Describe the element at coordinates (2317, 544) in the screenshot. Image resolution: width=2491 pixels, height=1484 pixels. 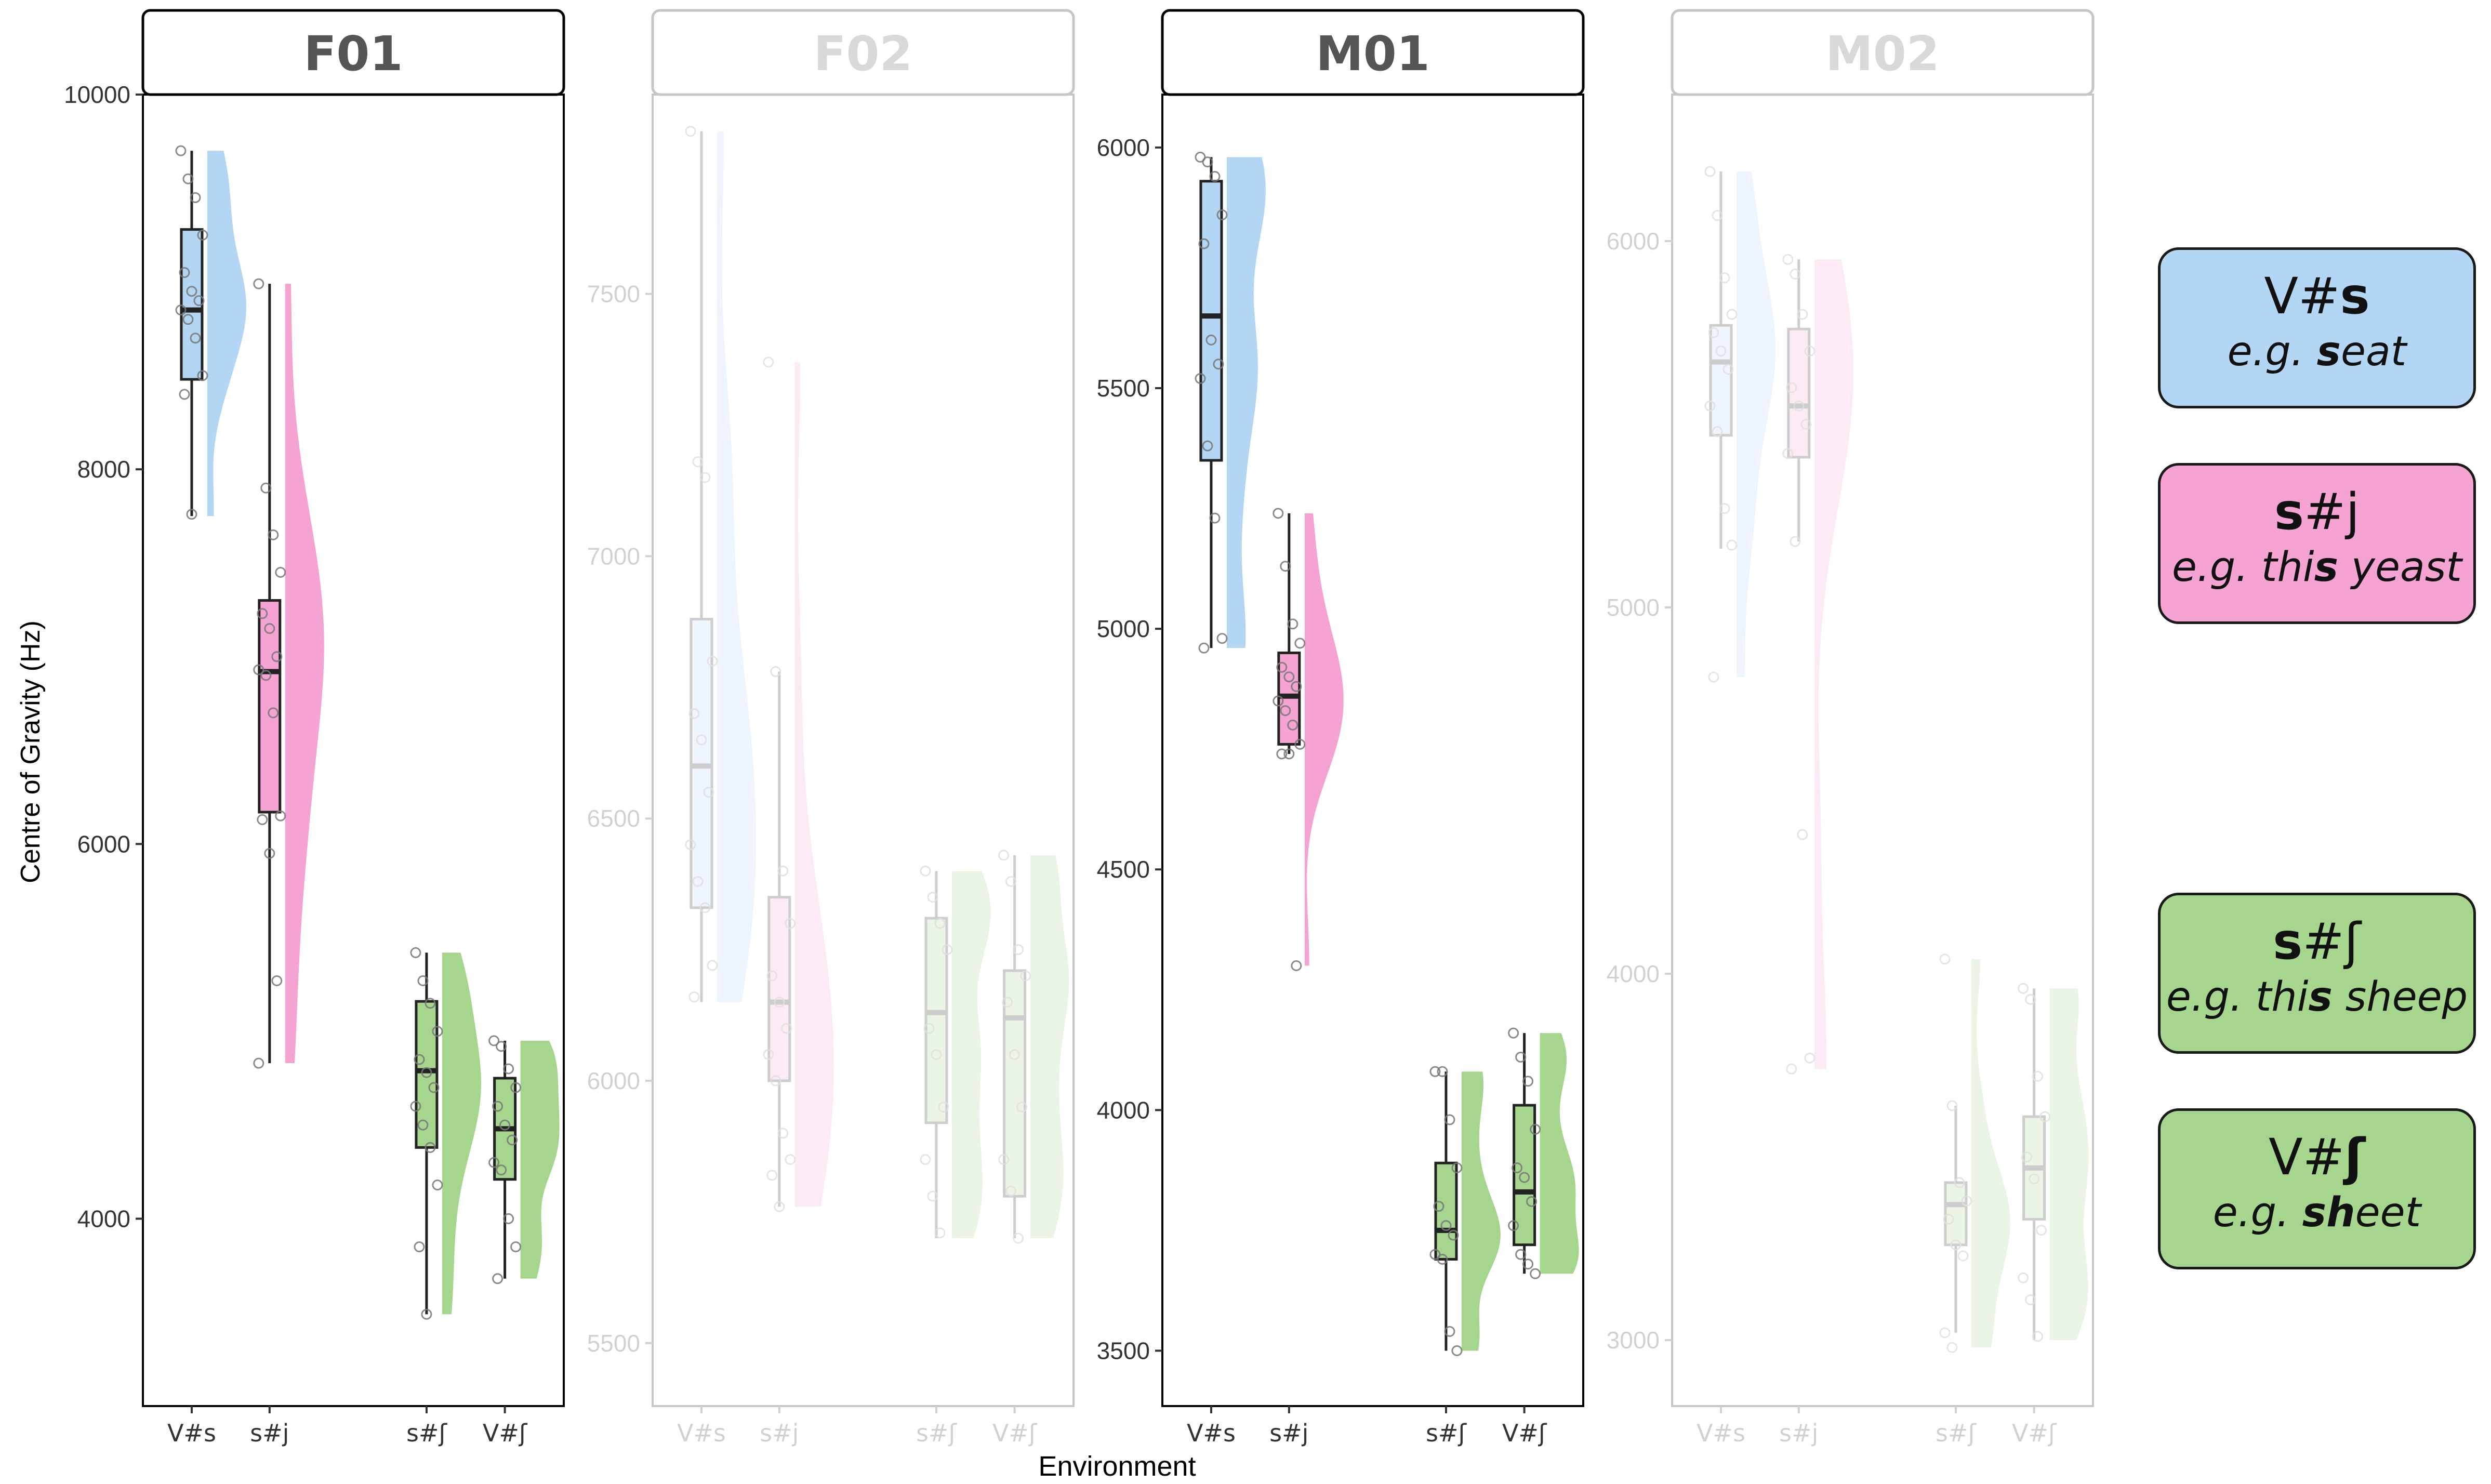
I see `legend-item-sj: s#j e.g. this yeast` at that location.